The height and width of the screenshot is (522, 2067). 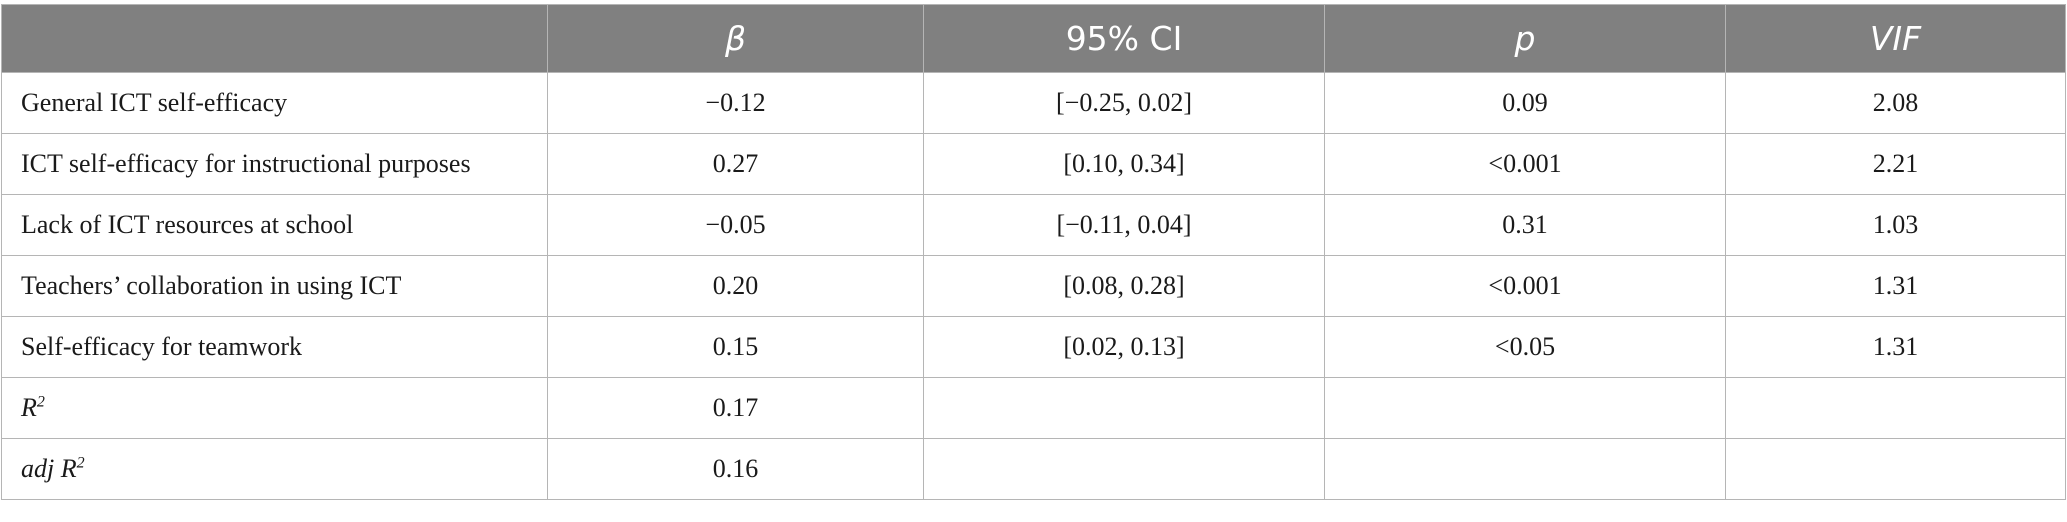 What do you see at coordinates (1124, 347) in the screenshot?
I see `ci-cell: [0.02, 0.13]` at bounding box center [1124, 347].